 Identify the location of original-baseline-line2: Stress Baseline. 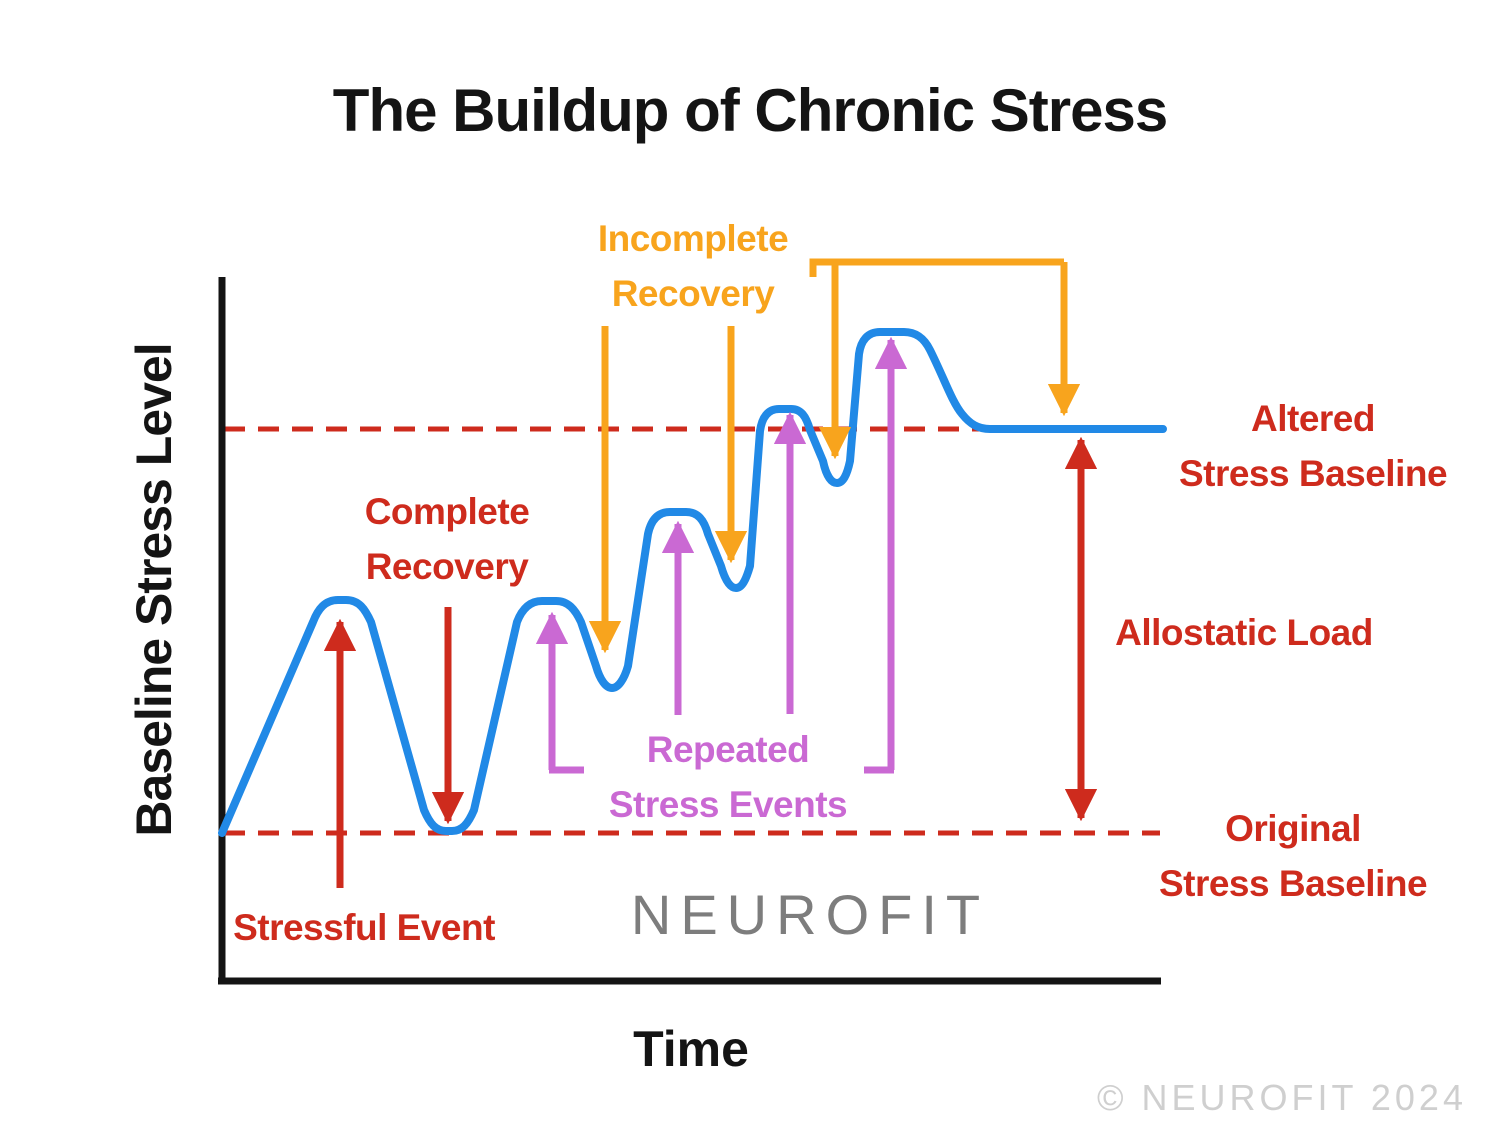
(1293, 883).